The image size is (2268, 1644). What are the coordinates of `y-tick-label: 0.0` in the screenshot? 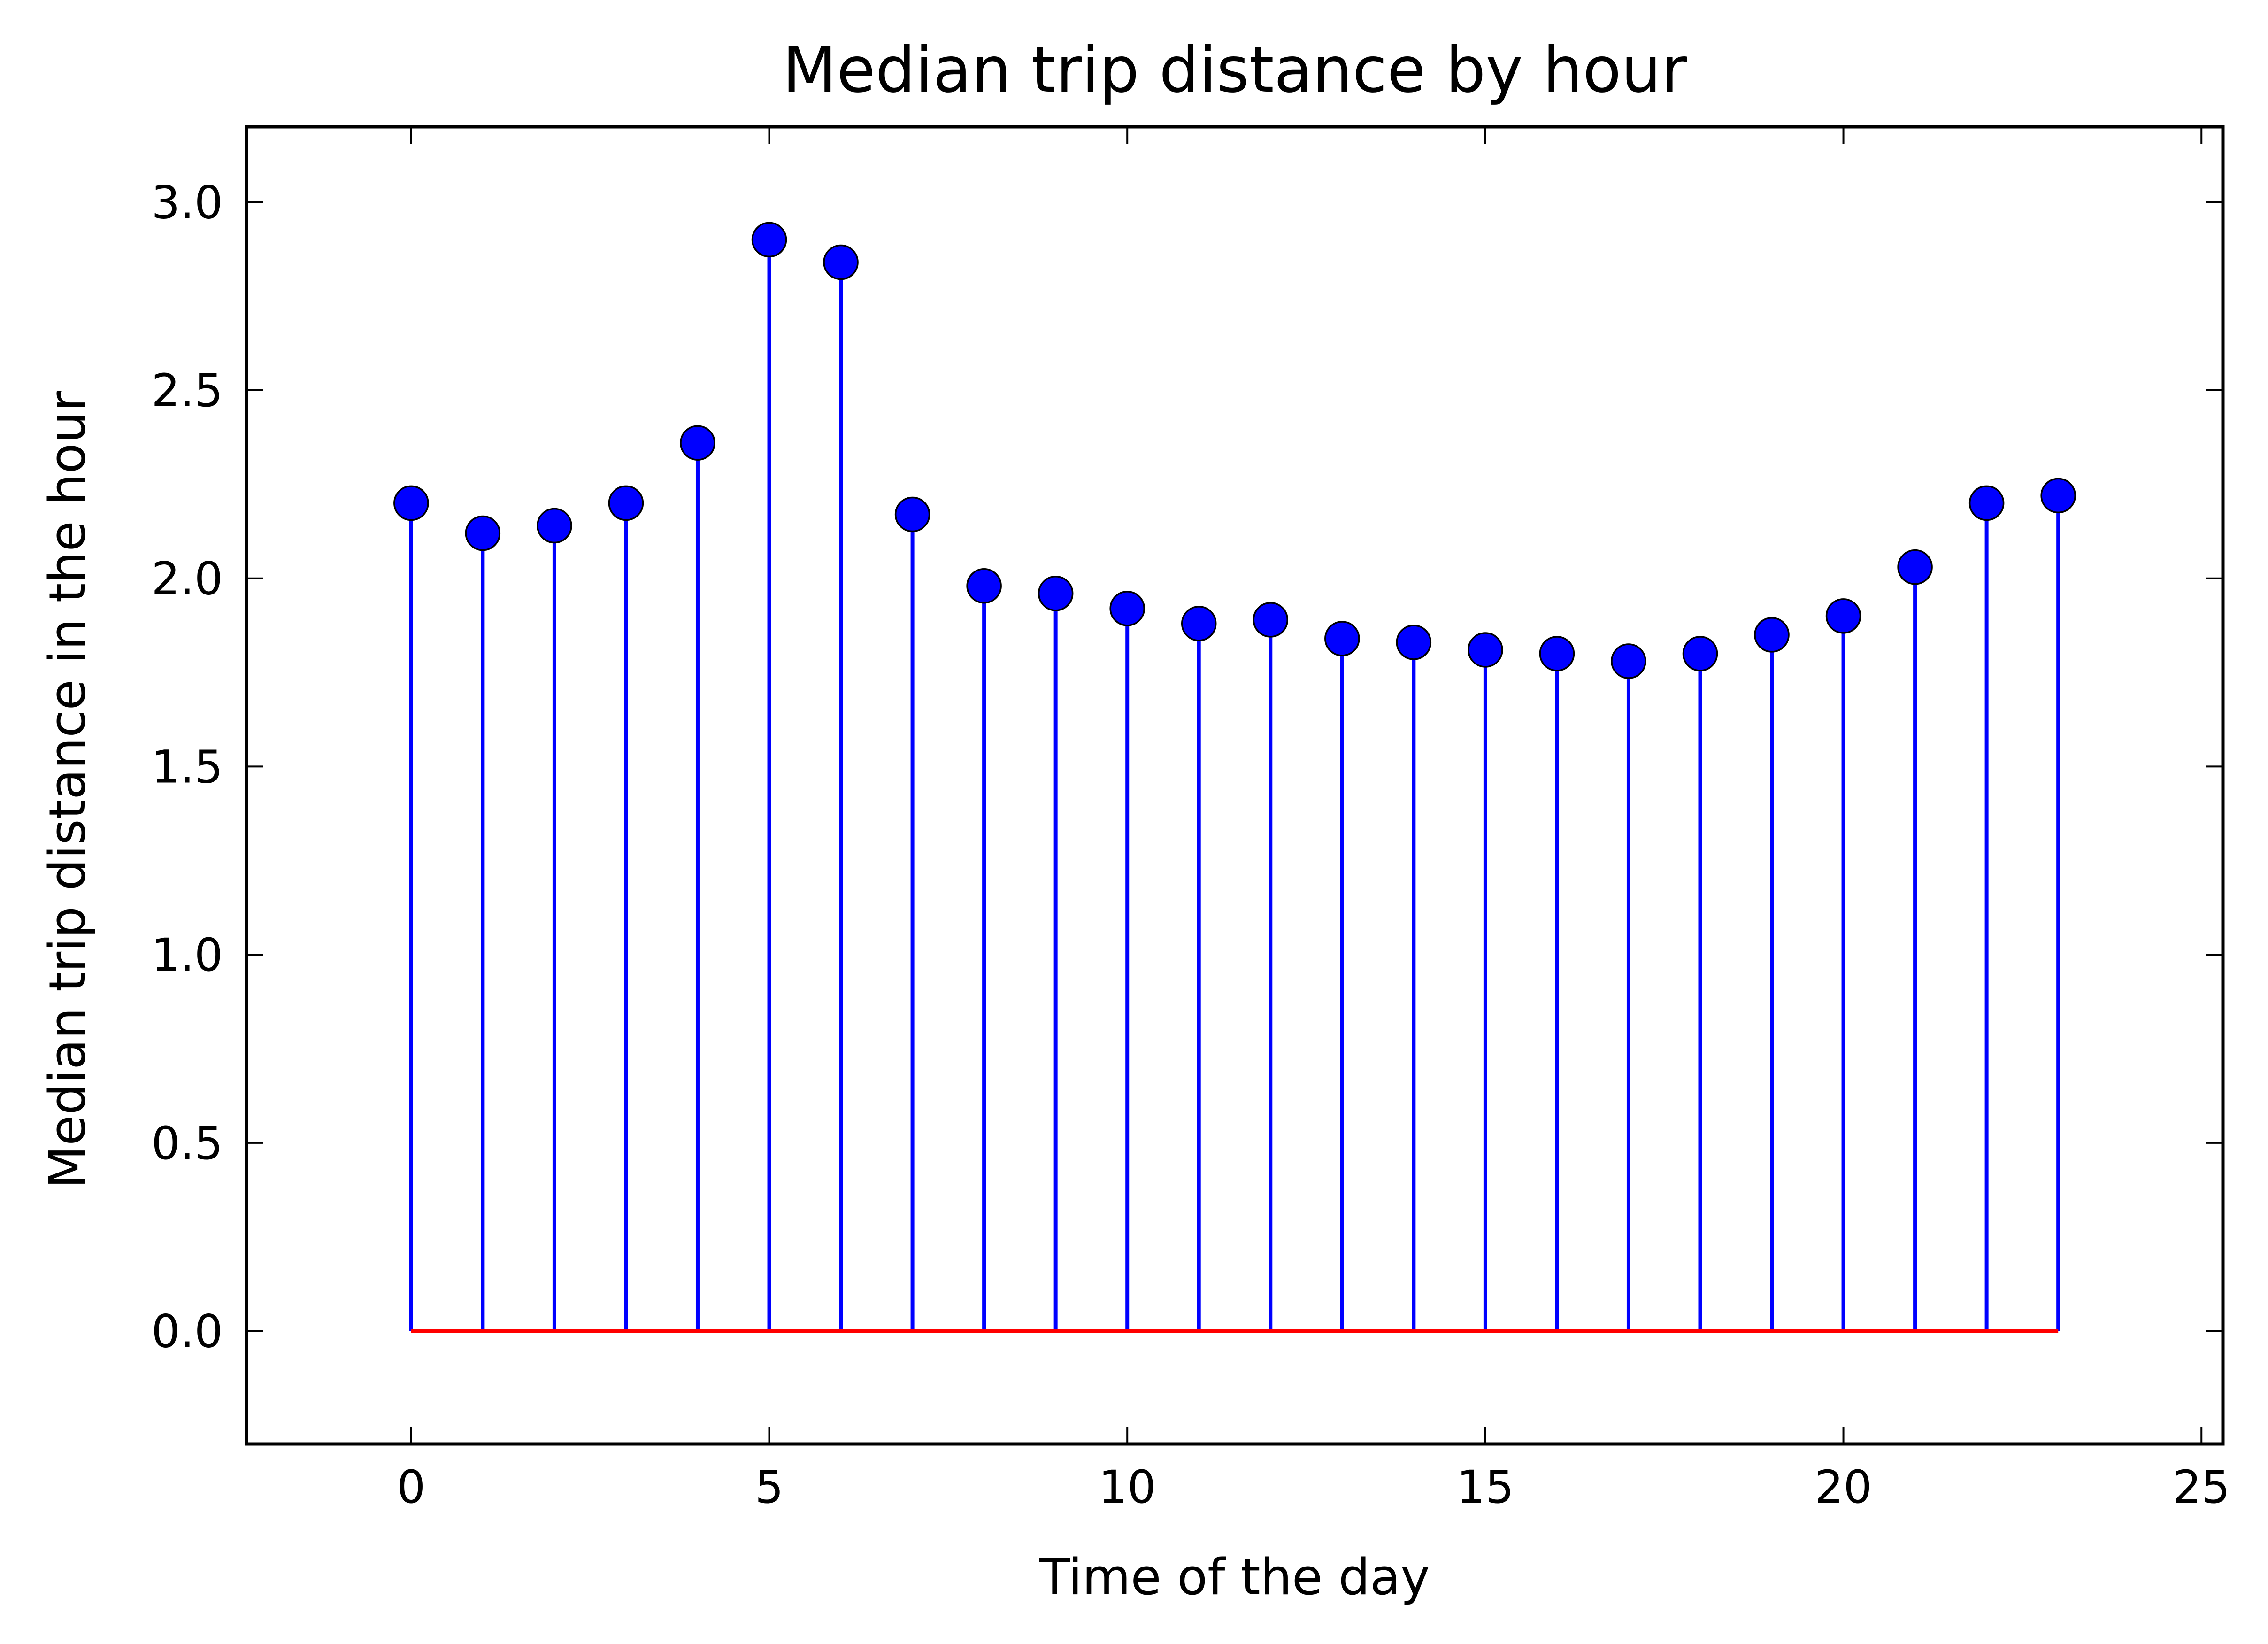 It's located at (187, 1331).